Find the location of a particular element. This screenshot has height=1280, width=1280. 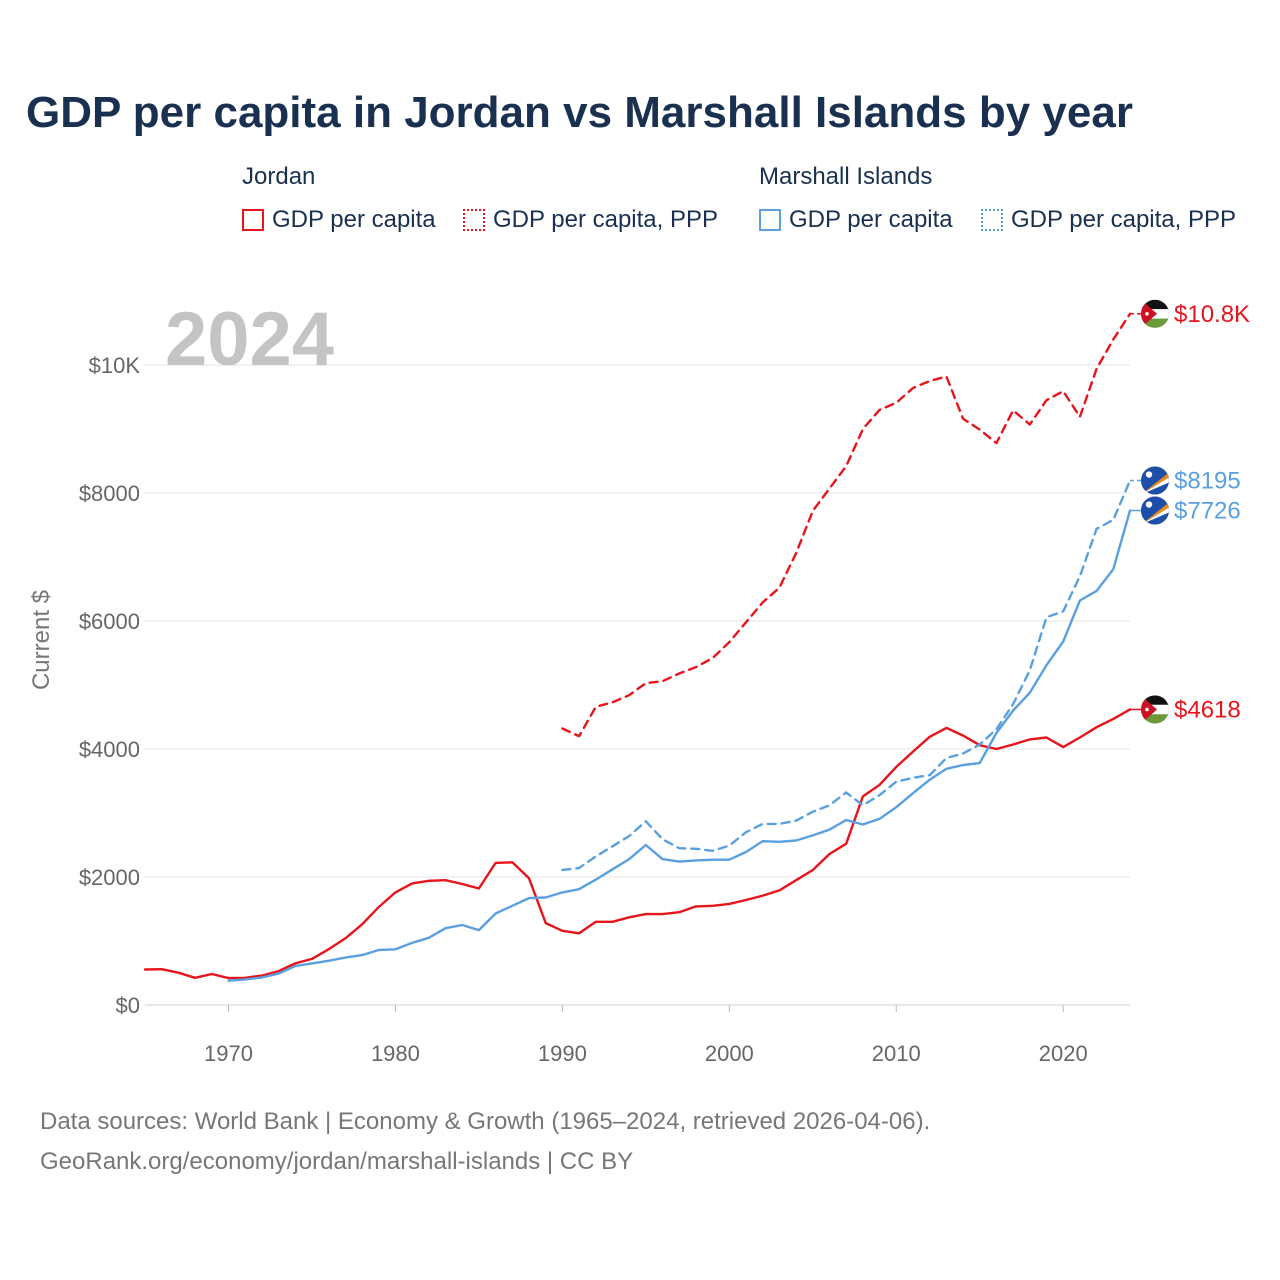

end-value-label: $8195 is located at coordinates (1207, 481).